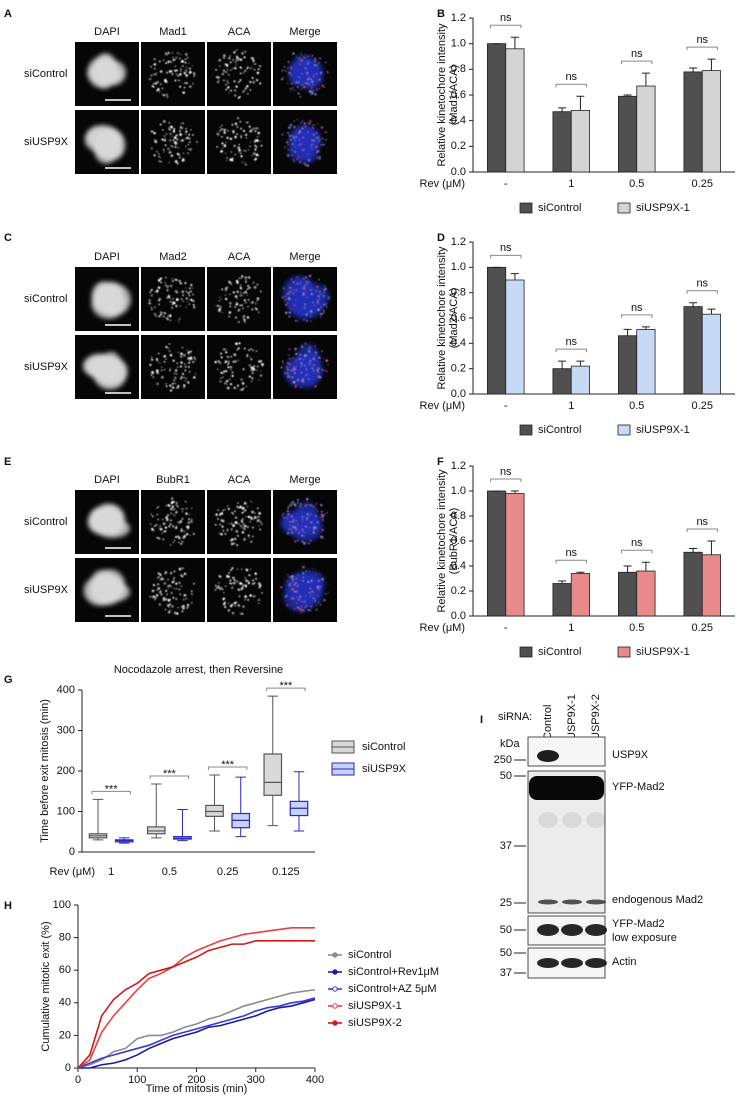 This screenshot has height=1100, width=744. What do you see at coordinates (105, 144) in the screenshot?
I see `nucleus` at bounding box center [105, 144].